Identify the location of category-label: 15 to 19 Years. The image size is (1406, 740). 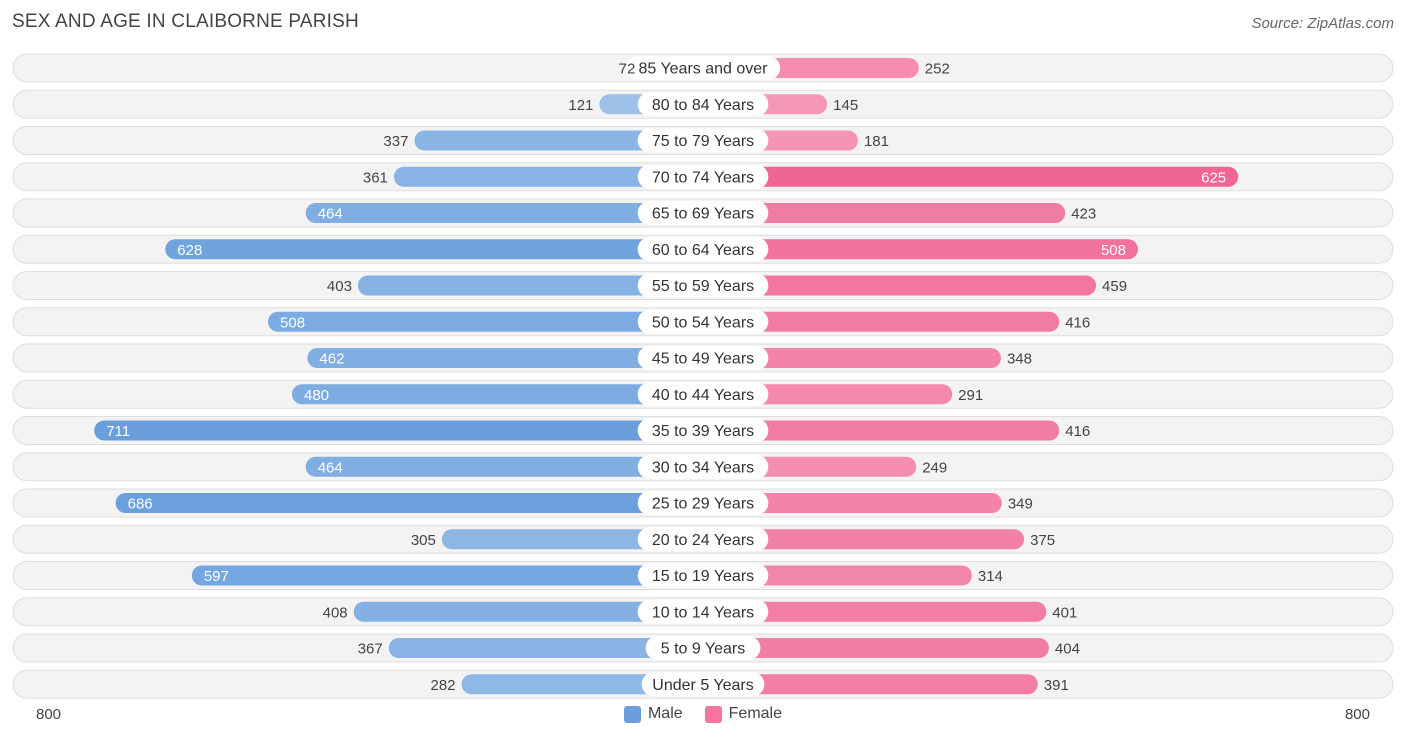
(703, 576).